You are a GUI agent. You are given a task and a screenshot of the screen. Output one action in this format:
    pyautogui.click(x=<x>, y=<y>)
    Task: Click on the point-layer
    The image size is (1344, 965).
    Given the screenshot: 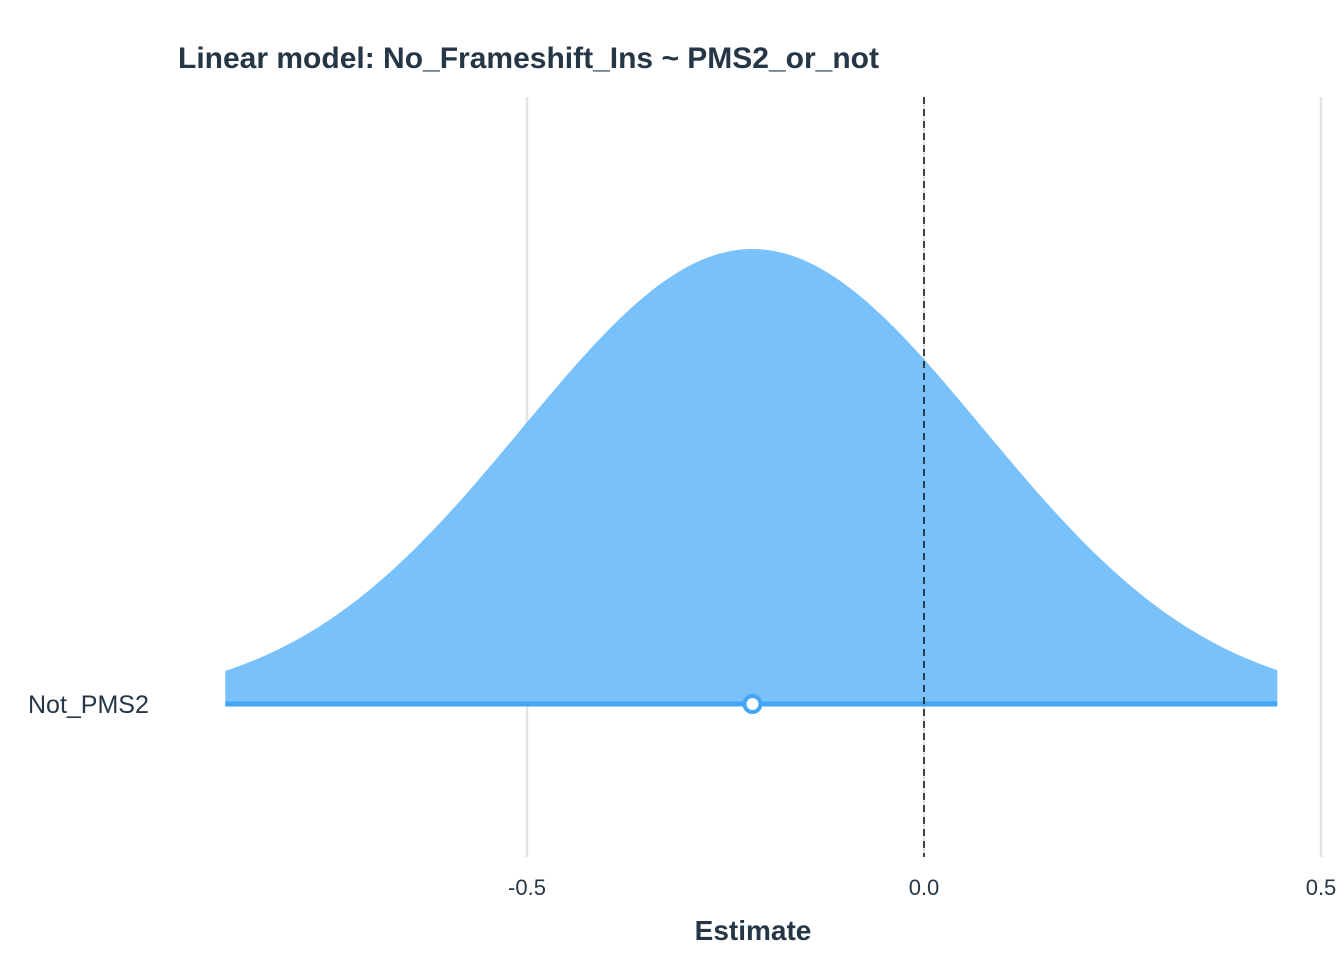 What is the action you would take?
    pyautogui.click(x=752, y=704)
    